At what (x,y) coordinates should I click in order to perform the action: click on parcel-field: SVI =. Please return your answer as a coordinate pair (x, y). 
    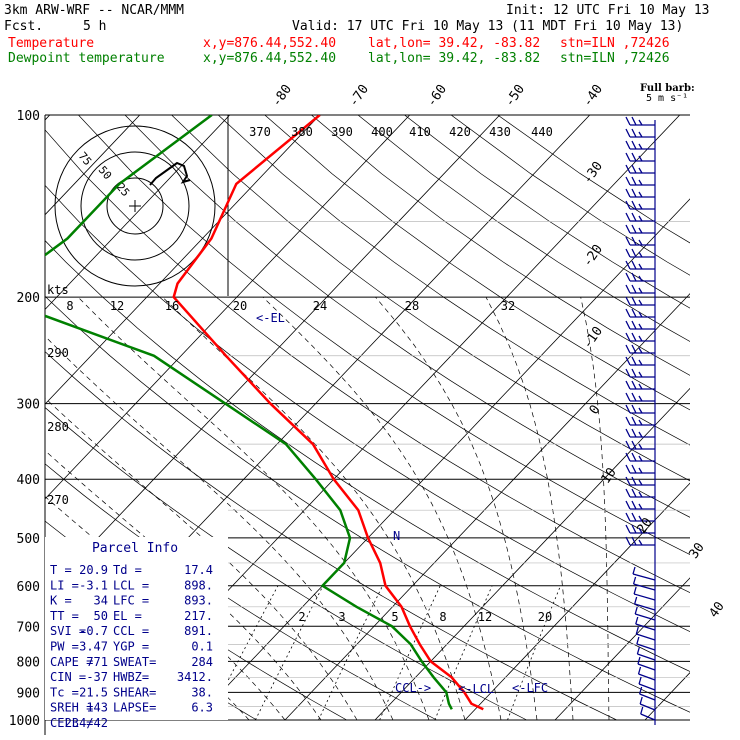
    Looking at the image, I should click on (68, 631).